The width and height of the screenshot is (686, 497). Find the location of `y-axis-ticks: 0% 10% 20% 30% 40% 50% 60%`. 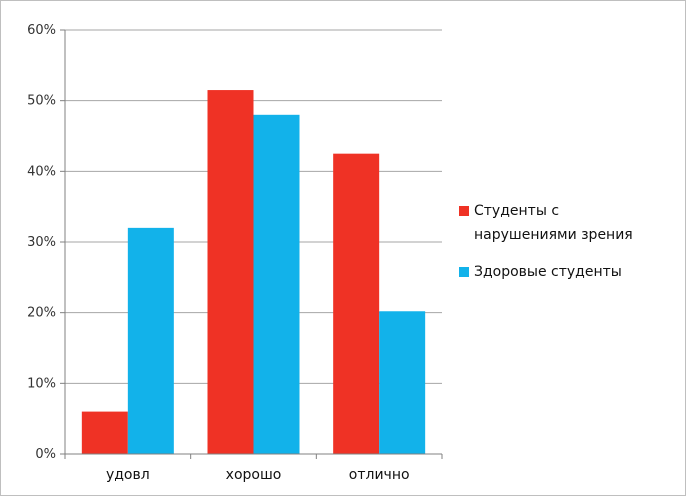

y-axis-ticks: 0% 10% 20% 30% 40% 50% 60% is located at coordinates (41, 242).